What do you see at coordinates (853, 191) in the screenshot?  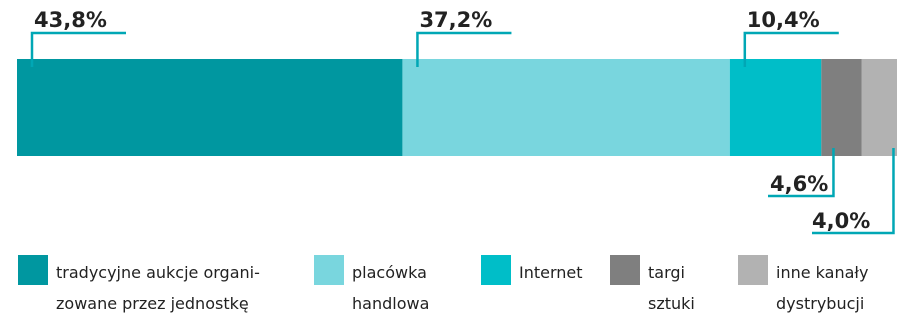 I see `callout-line-other` at bounding box center [853, 191].